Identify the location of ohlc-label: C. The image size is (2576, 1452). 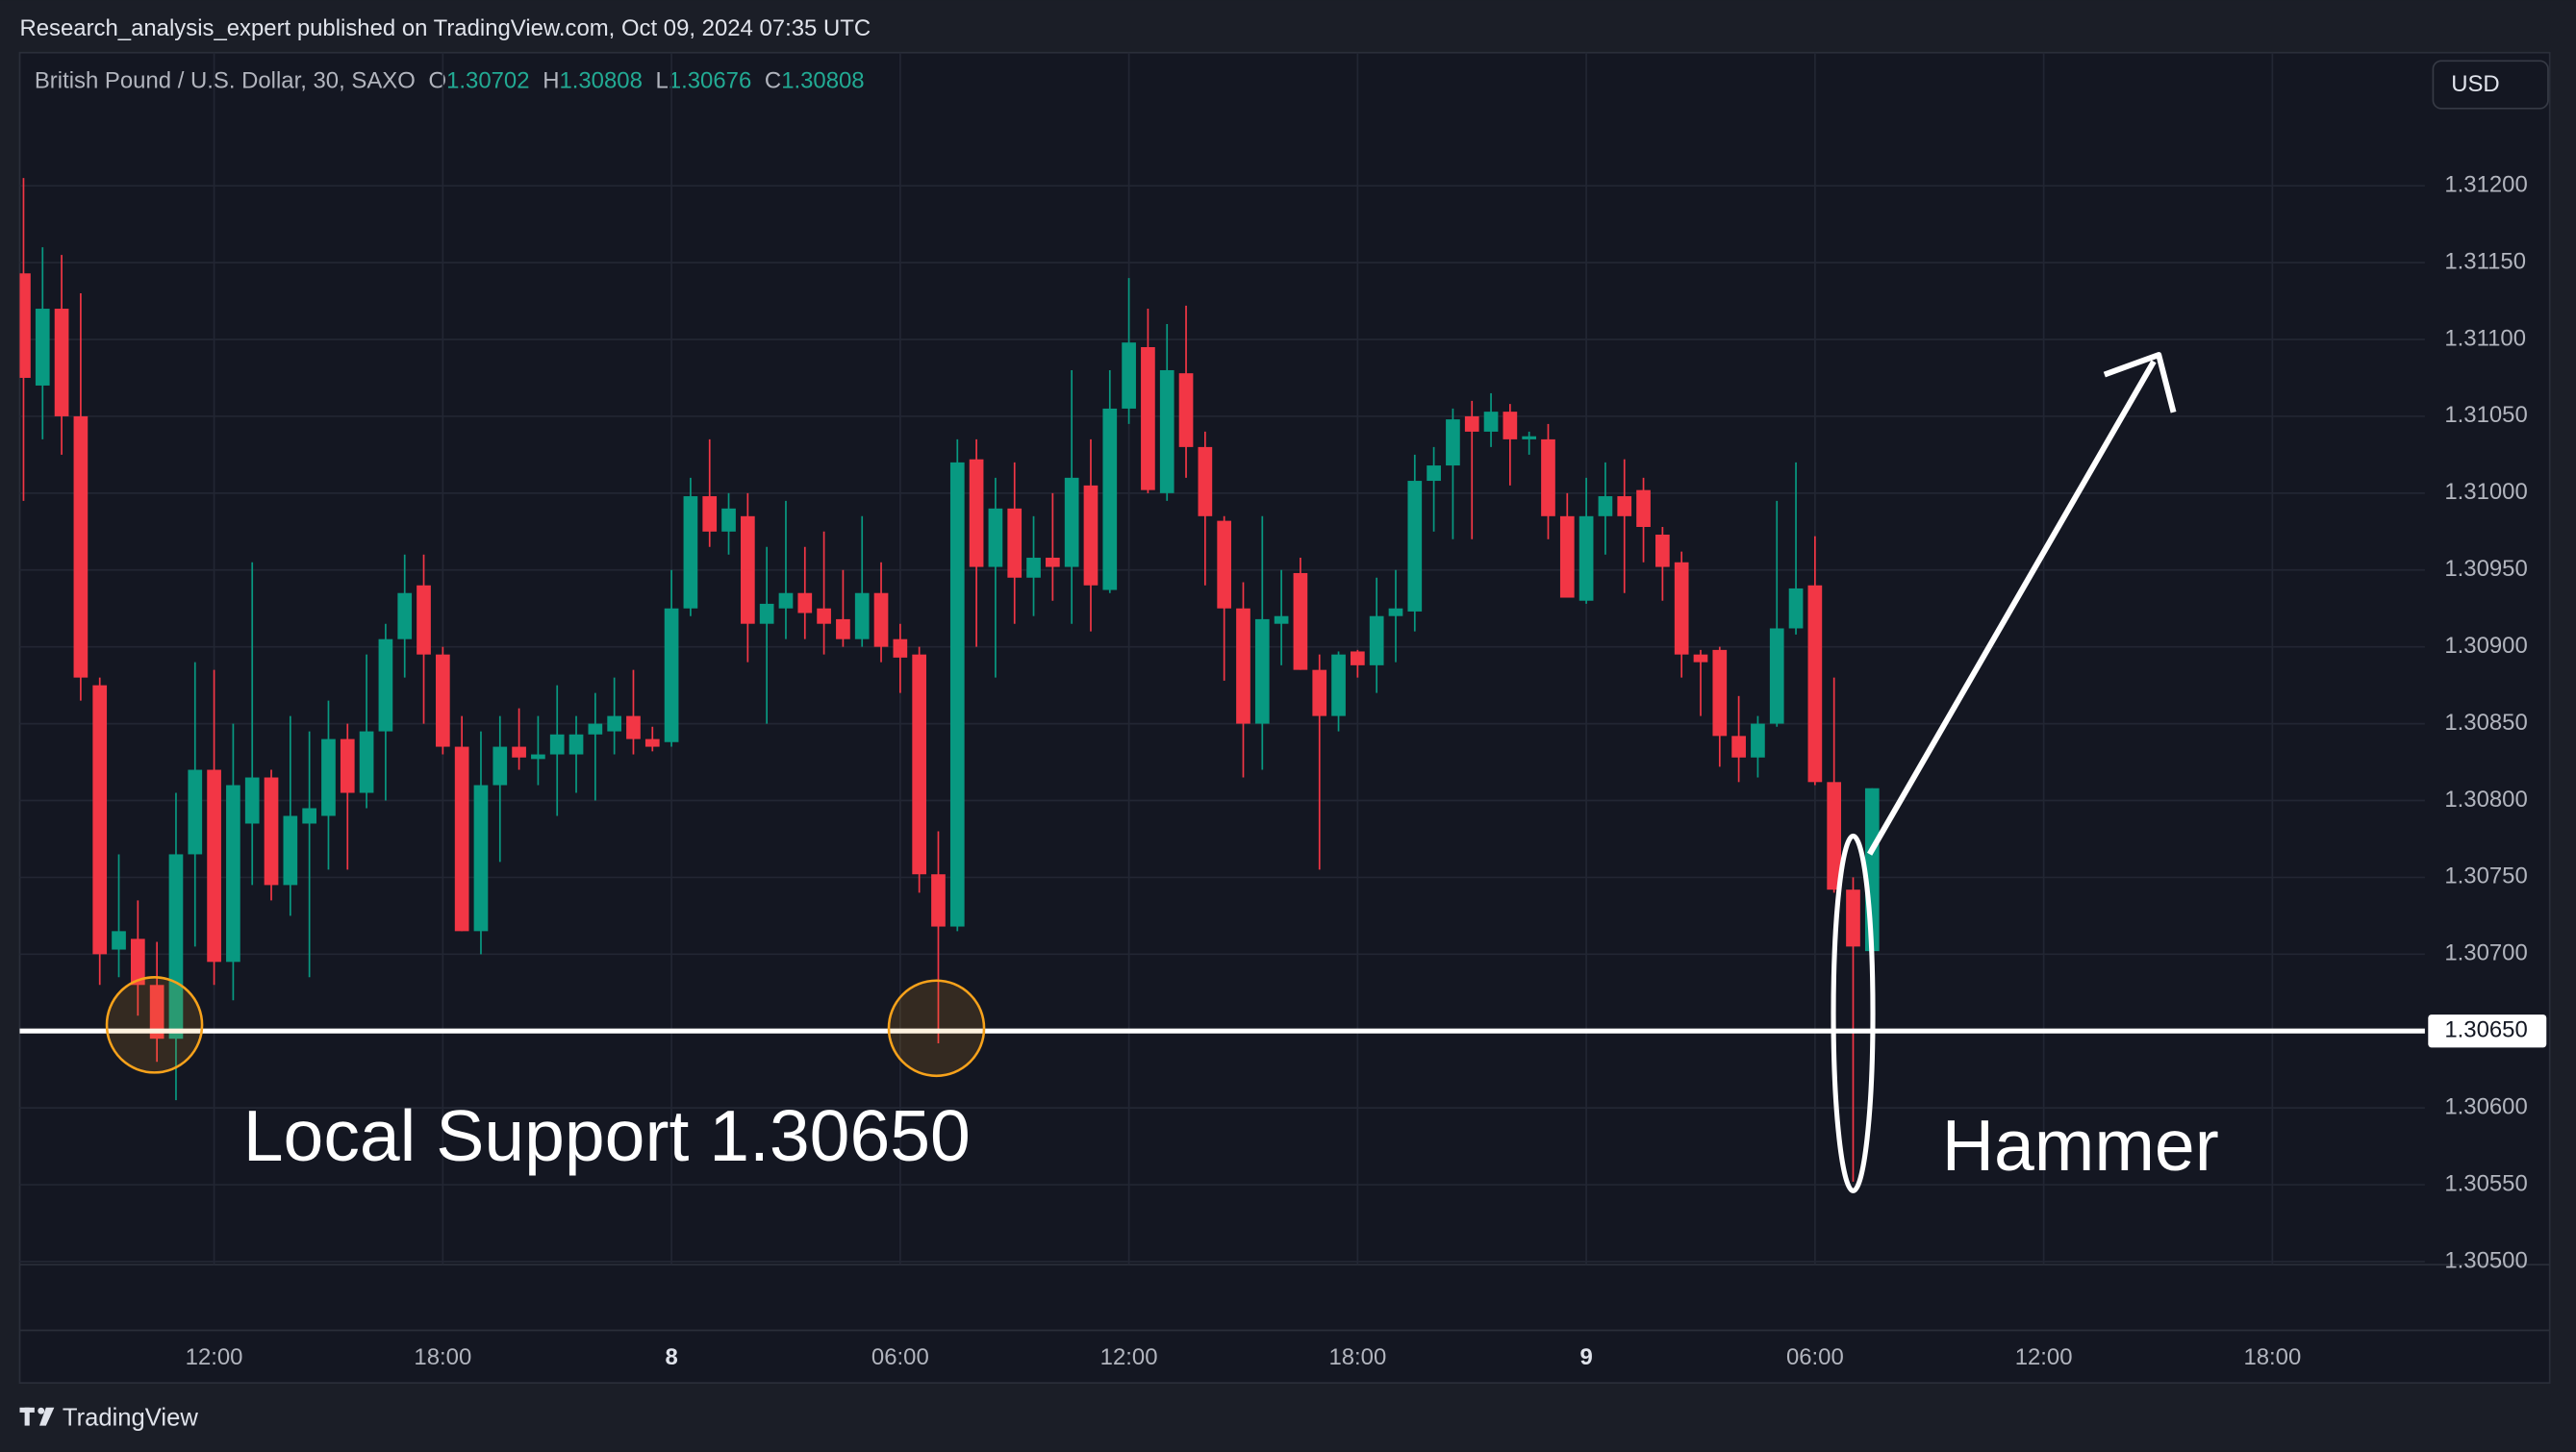
(773, 81).